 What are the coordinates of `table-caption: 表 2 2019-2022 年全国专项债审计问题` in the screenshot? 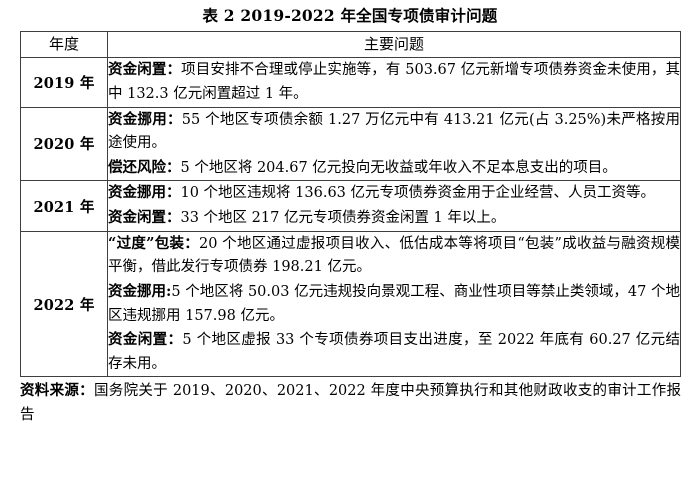 It's located at (350, 15).